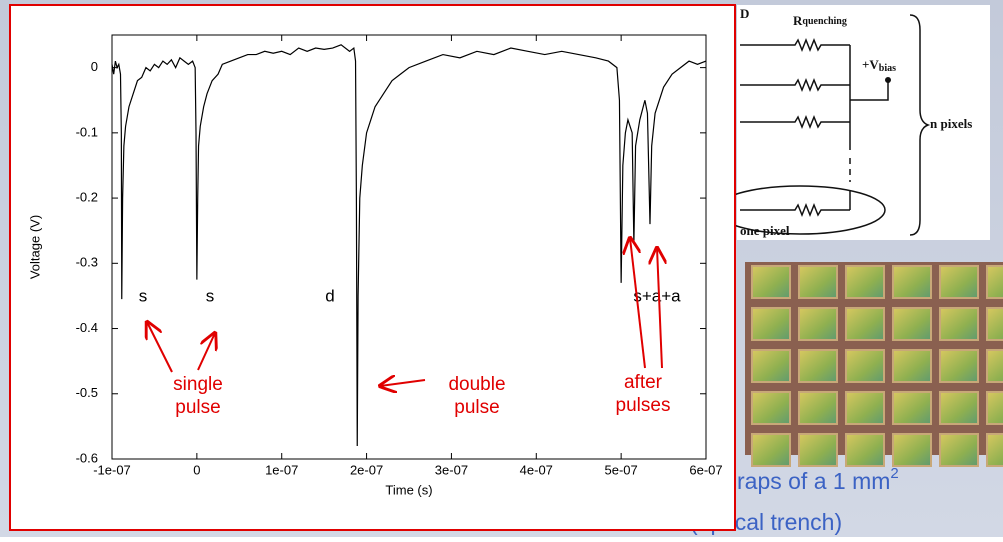 This screenshot has width=1003, height=542. Describe the element at coordinates (705, 469) in the screenshot. I see `x-tick-label: 6e-07` at that location.